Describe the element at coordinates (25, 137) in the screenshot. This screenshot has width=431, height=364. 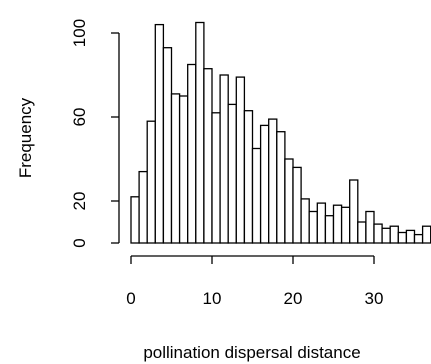
I see `y-axis-title: Frequency` at that location.